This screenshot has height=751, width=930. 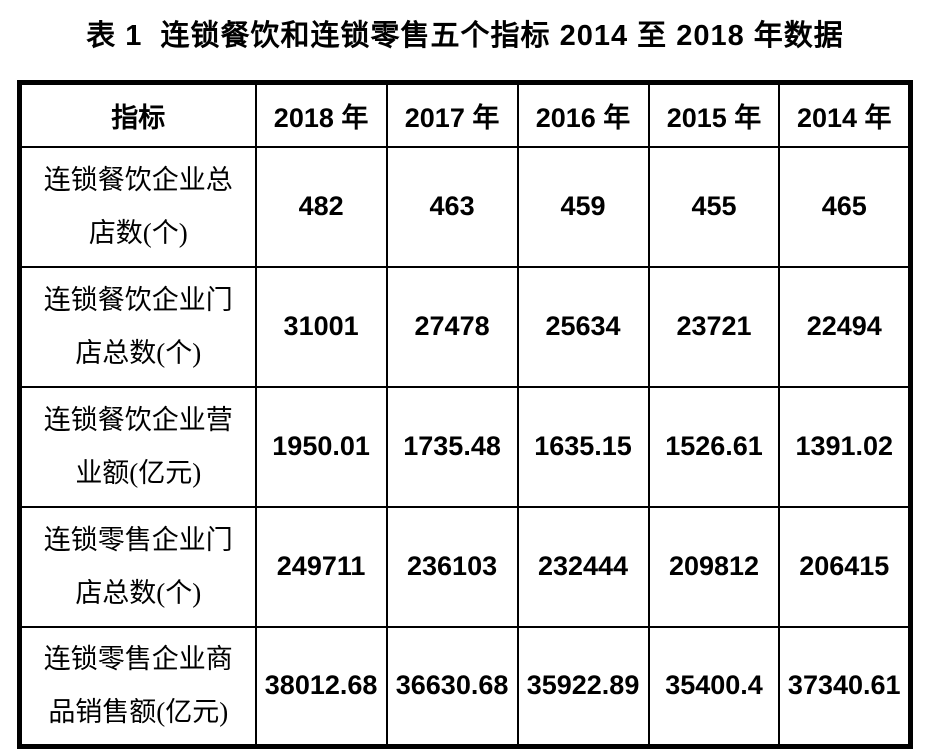 I want to click on row-label: 连锁餐饮企业门 店总数(个), so click(x=137, y=326).